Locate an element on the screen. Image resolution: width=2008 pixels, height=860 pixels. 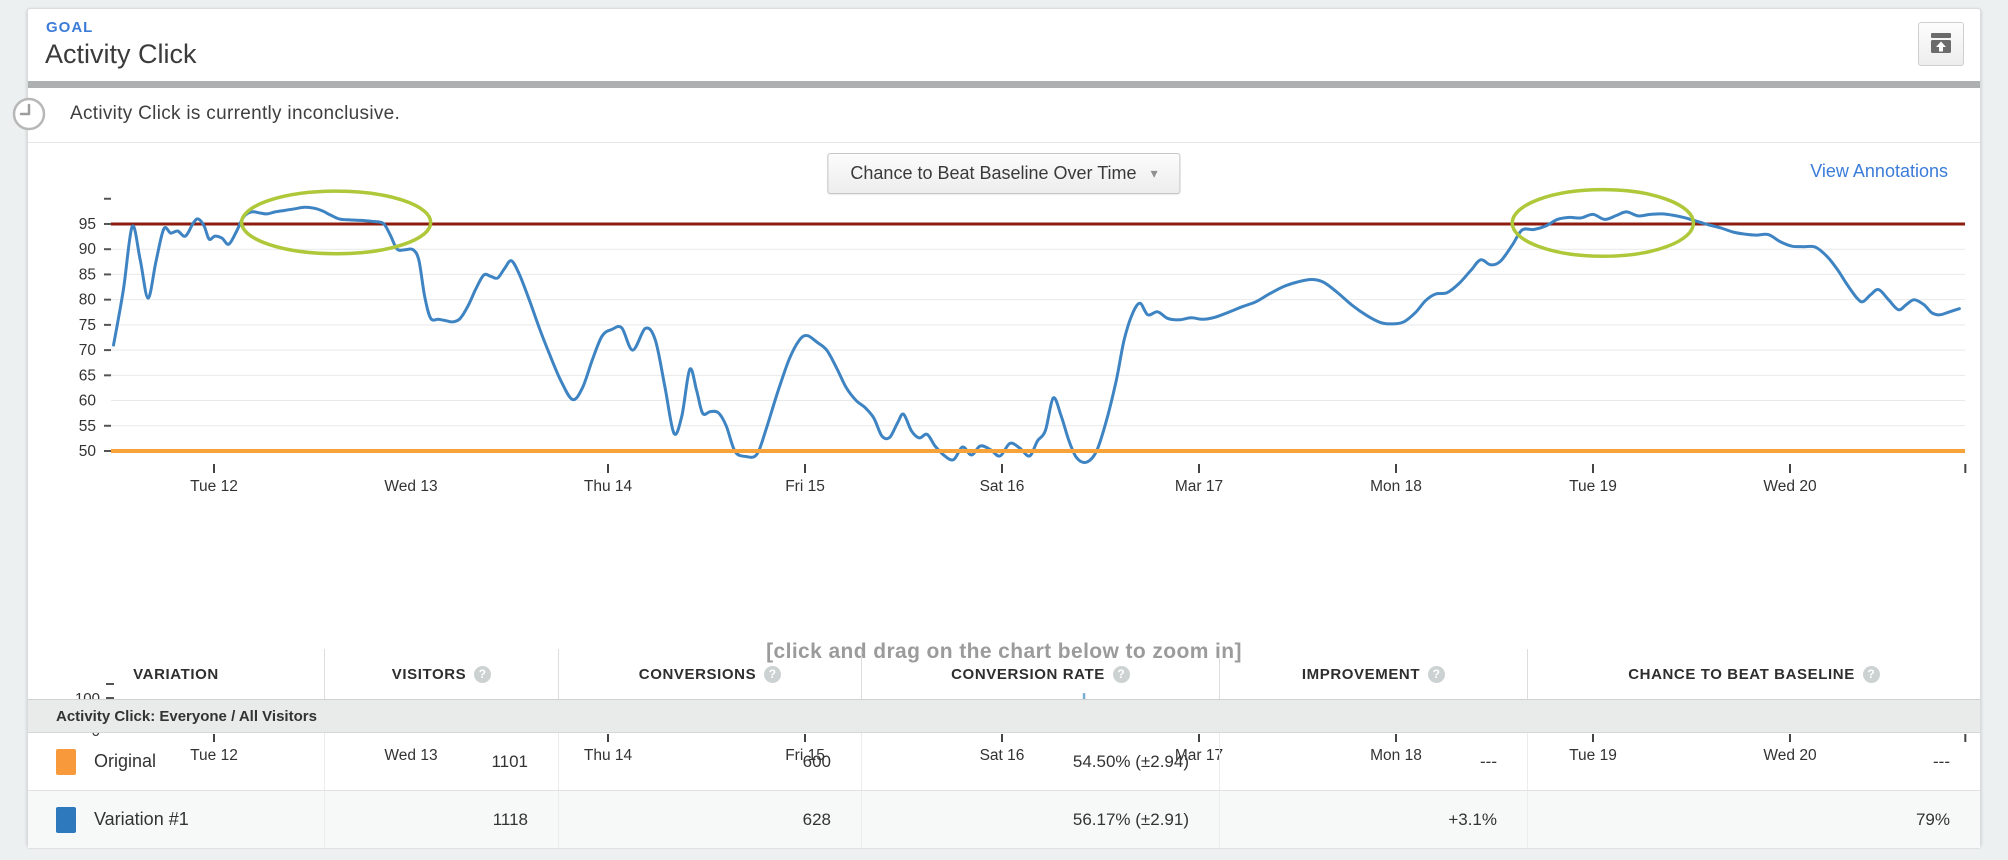
column-header-improvement: IMPROVEMENT? is located at coordinates (1374, 674).